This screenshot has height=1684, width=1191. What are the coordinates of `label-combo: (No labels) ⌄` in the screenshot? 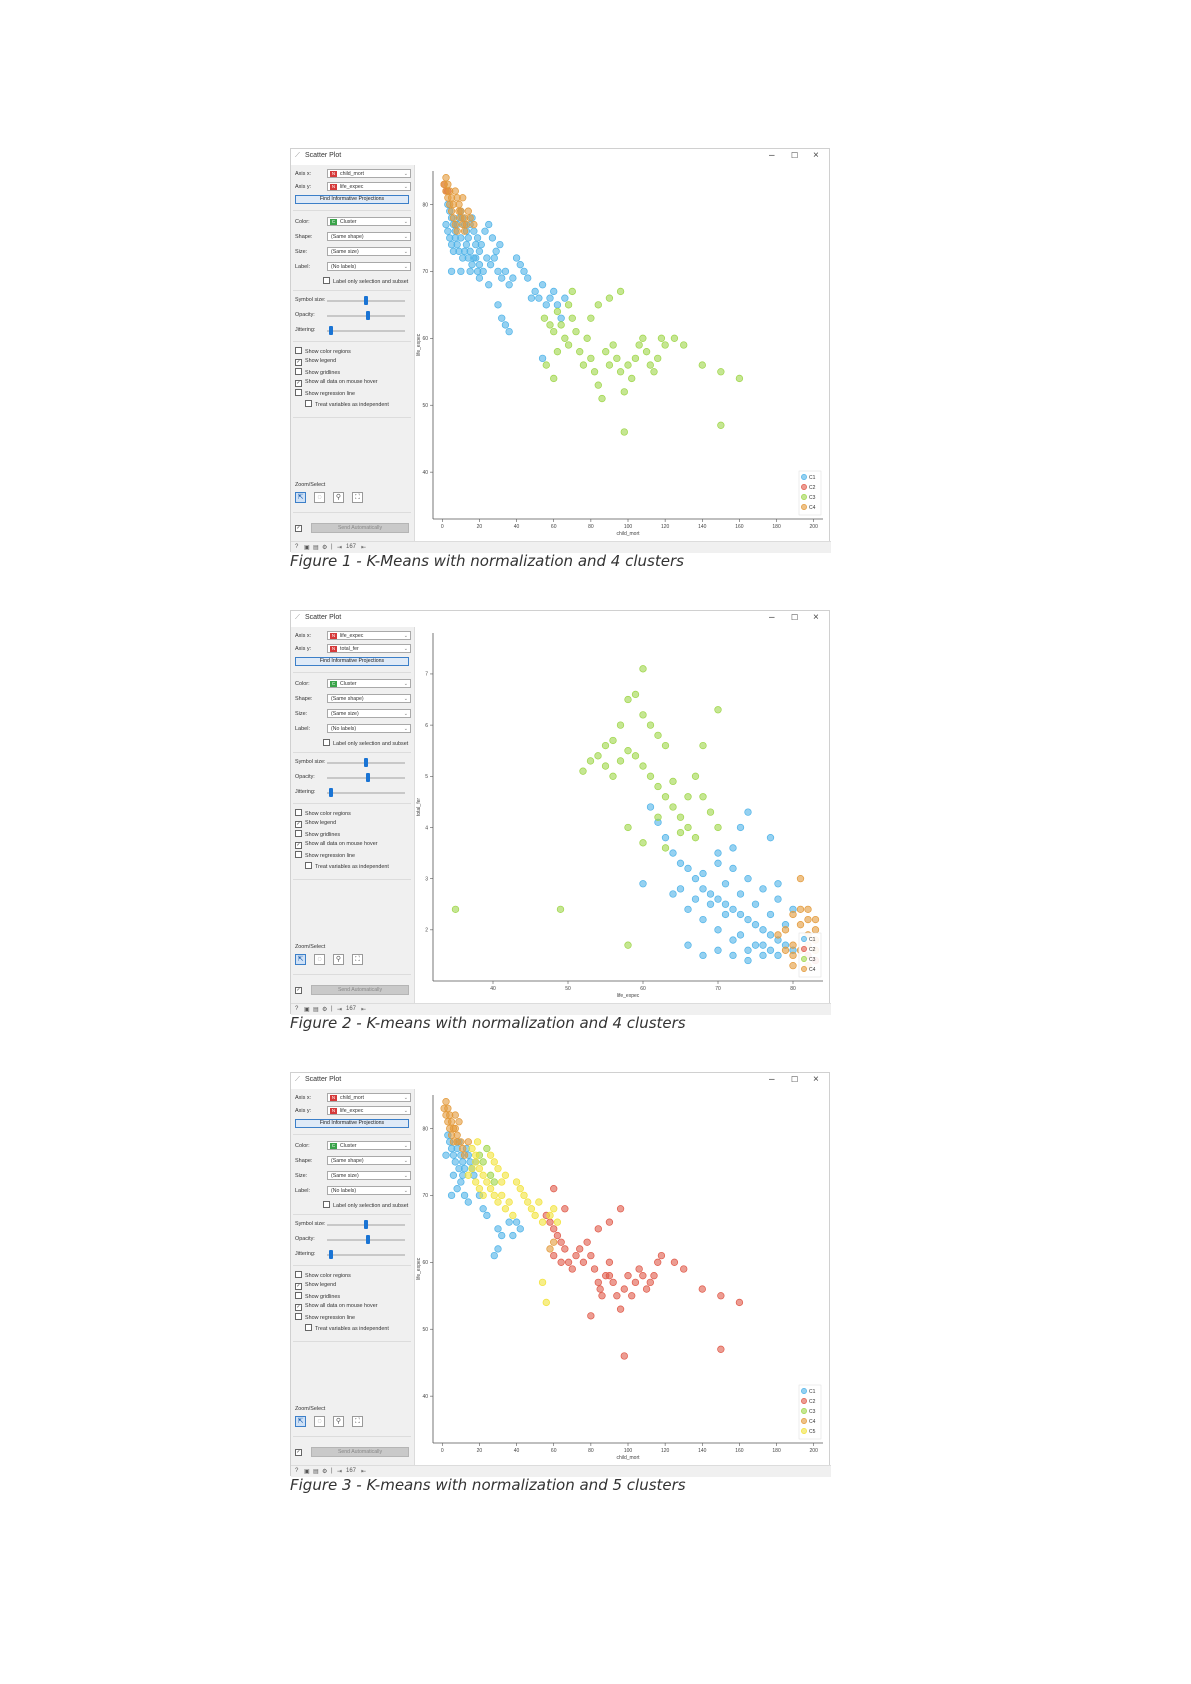 It's located at (369, 728).